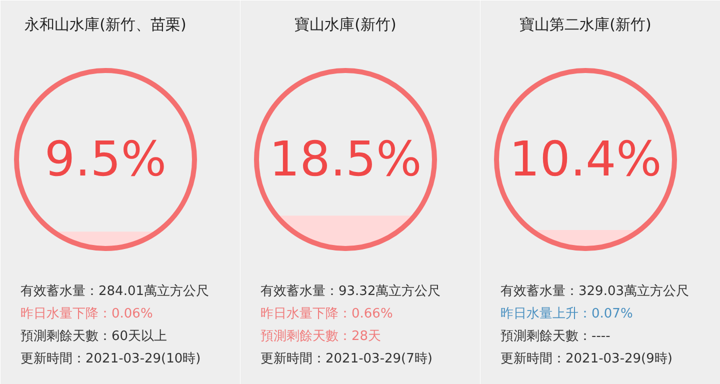 This screenshot has height=384, width=720. I want to click on text: 預測剩餘天數：60天以上, so click(94, 336).